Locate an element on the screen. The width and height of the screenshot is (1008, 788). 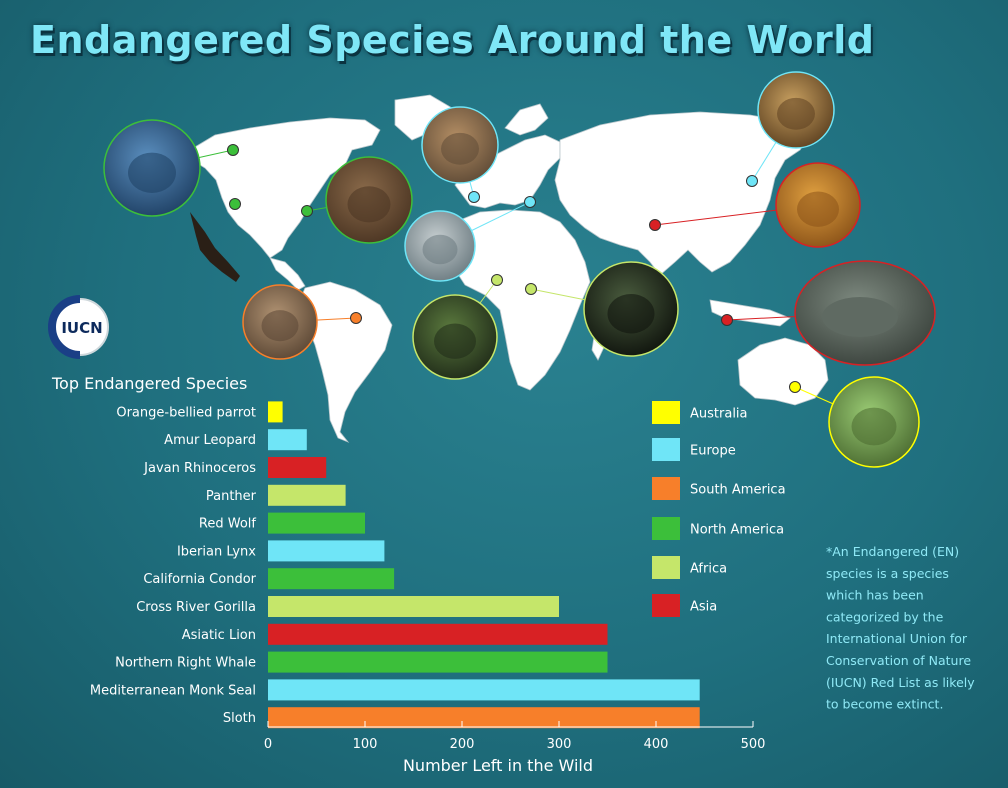
category-label: Javan Rhinoceros is located at coordinates (199, 468).